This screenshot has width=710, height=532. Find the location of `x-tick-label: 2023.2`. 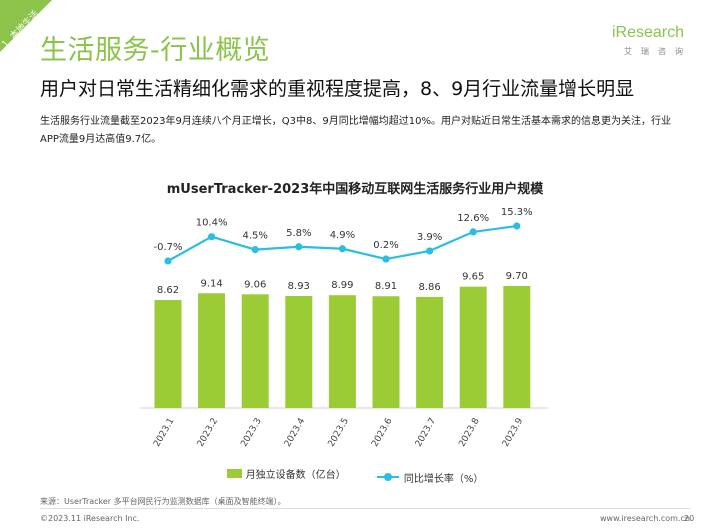

x-tick-label: 2023.2 is located at coordinates (208, 433).